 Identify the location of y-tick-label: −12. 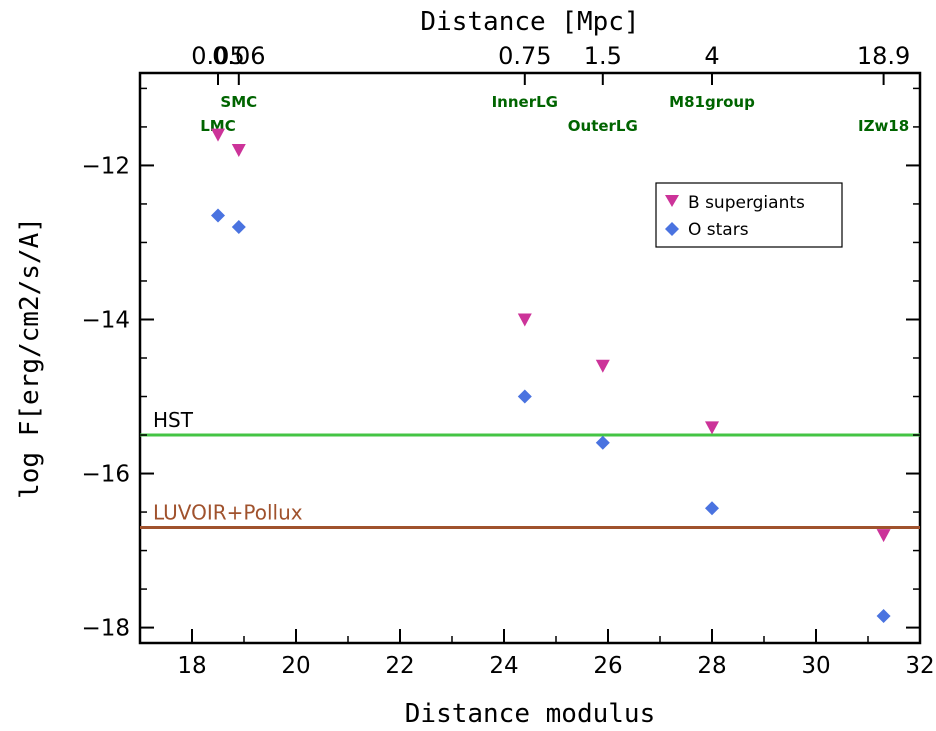
(105, 166).